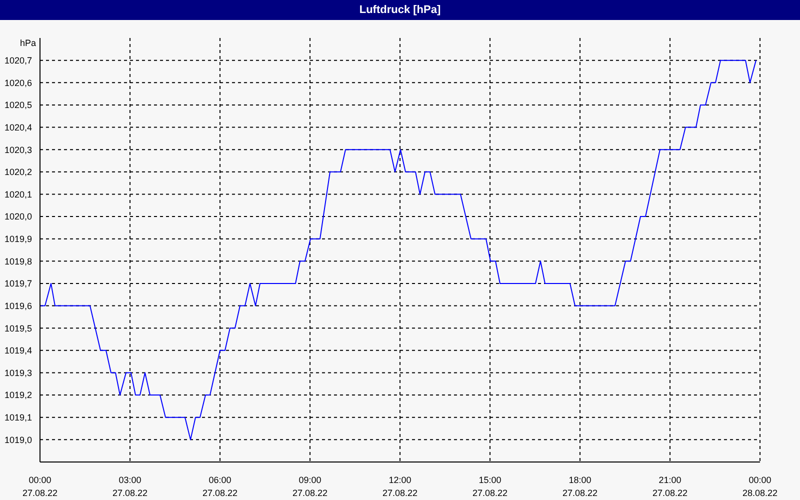 This screenshot has height=500, width=800. I want to click on x-tick-label: 09:00 27.08.22, so click(310, 486).